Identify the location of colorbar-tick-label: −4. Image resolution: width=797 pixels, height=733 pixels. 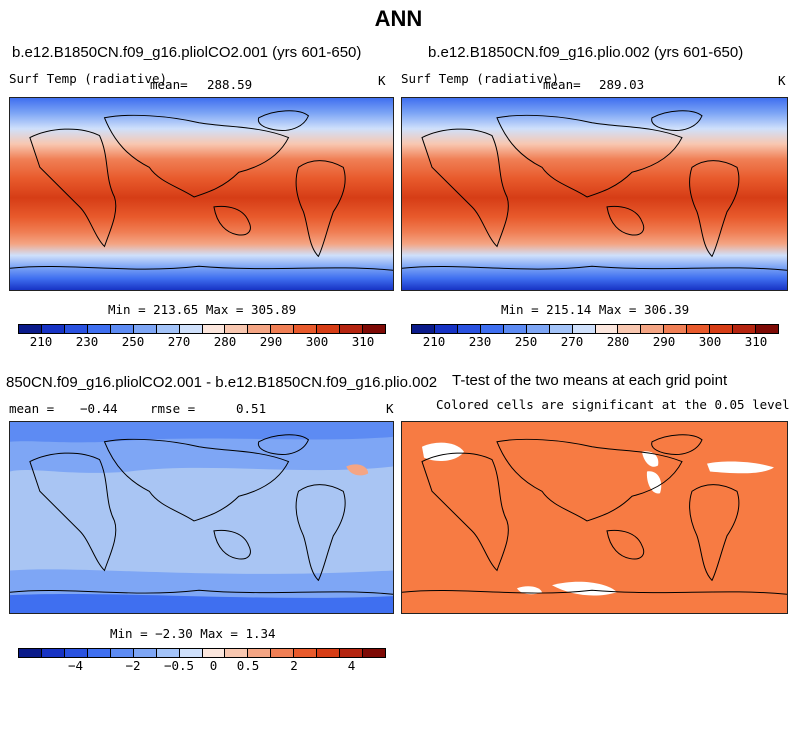
(75, 665).